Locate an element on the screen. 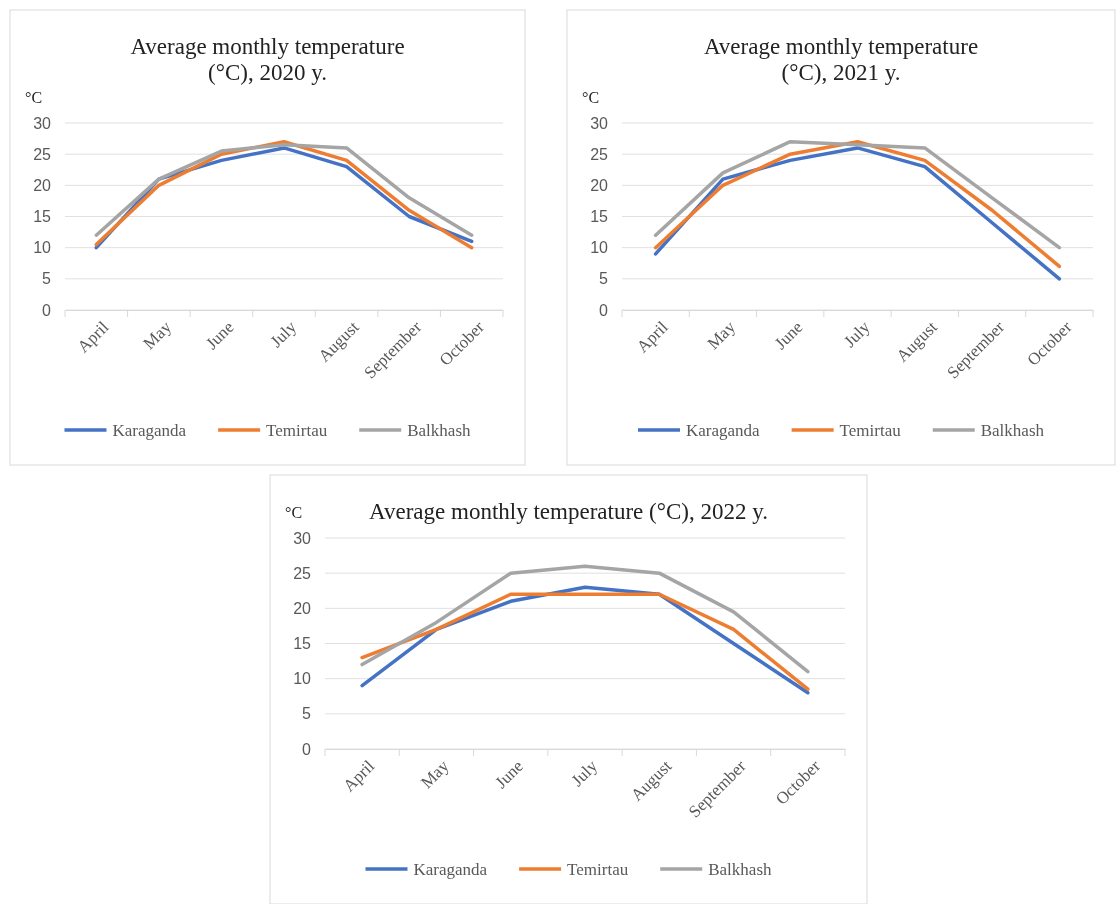 This screenshot has height=904, width=1120. chart-title: Average monthly temperature (°C), 2021 y. is located at coordinates (841, 60).